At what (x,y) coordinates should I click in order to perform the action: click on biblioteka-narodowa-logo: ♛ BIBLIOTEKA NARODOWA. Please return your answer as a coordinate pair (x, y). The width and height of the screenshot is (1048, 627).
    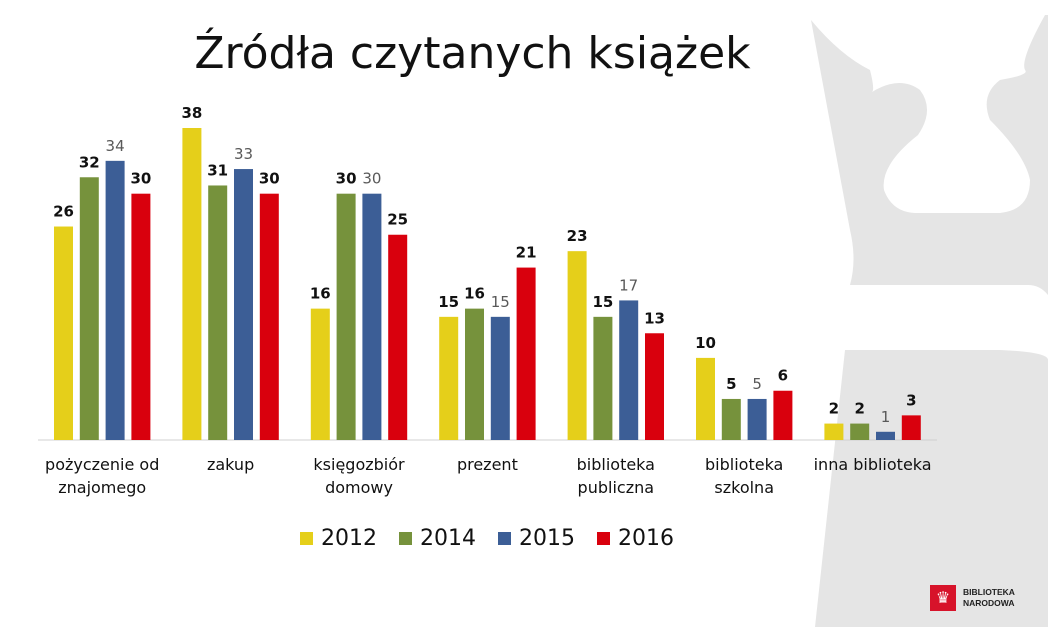
    Looking at the image, I should click on (972, 598).